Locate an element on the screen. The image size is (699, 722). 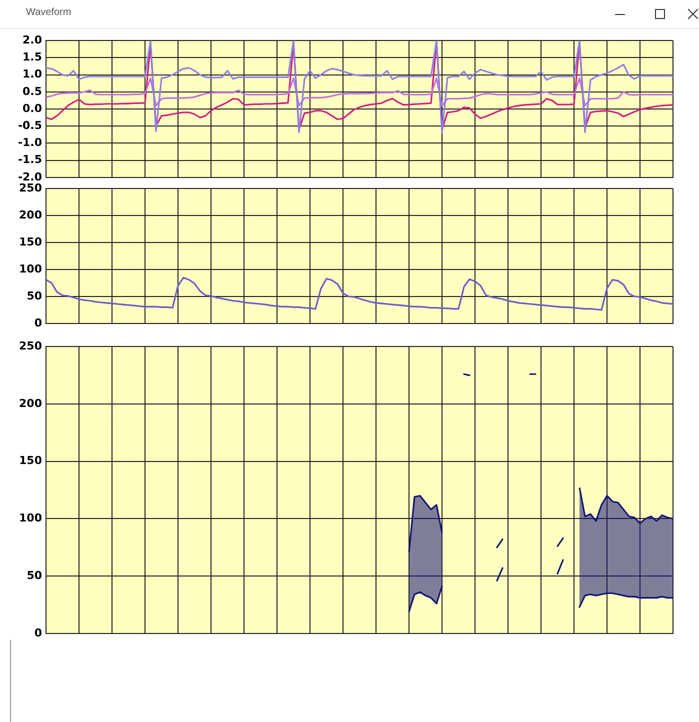
y-tick-label: -1.0 is located at coordinates (30, 143).